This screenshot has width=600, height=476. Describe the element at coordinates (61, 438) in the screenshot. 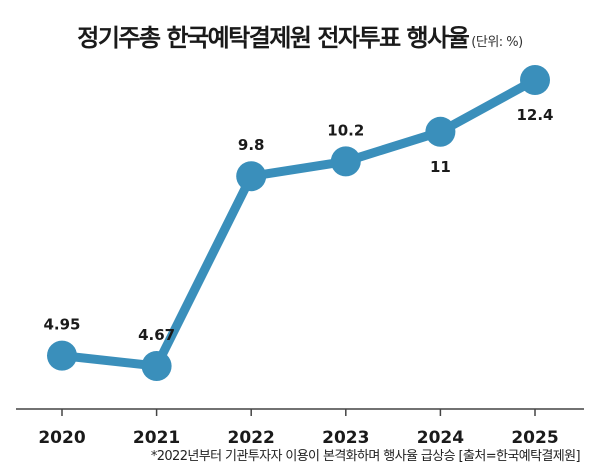

I see `x-tick-label-2020: 2020` at that location.